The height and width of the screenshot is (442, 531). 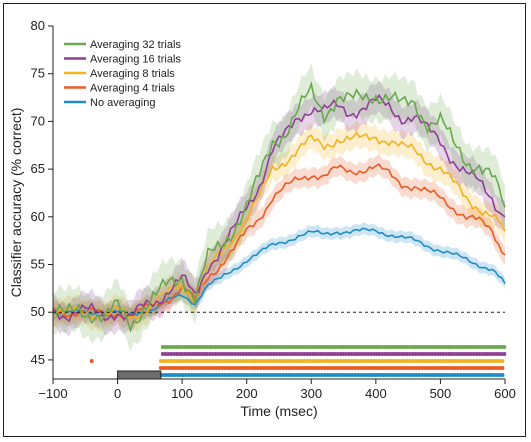 I want to click on y-tick-label: 80, so click(x=38, y=25).